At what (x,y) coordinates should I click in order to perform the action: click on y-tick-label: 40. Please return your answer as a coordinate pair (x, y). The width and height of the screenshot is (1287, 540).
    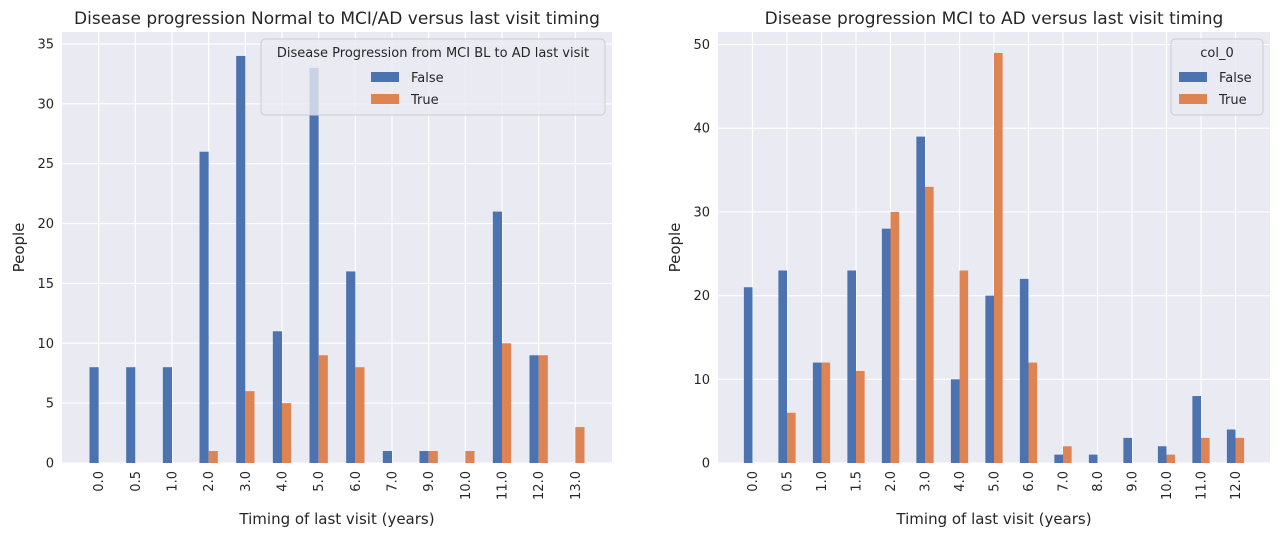
    Looking at the image, I should click on (701, 129).